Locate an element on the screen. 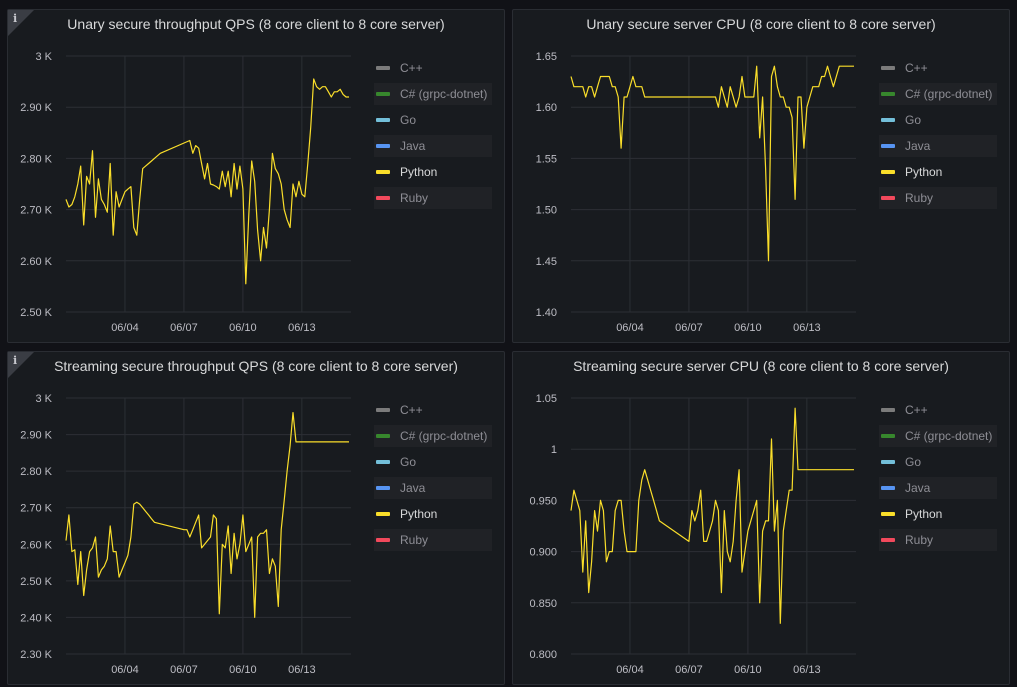 Image resolution: width=1017 pixels, height=687 pixels. y-tick-label: 1.60 is located at coordinates (546, 108).